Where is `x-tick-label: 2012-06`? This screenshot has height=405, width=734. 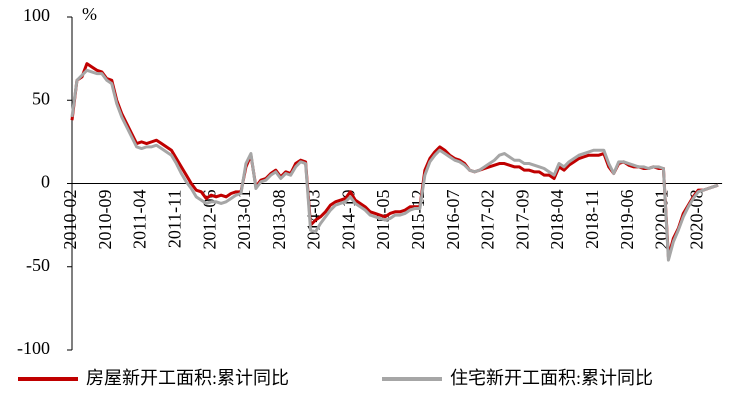
x-tick-label: 2012-06 is located at coordinates (209, 220).